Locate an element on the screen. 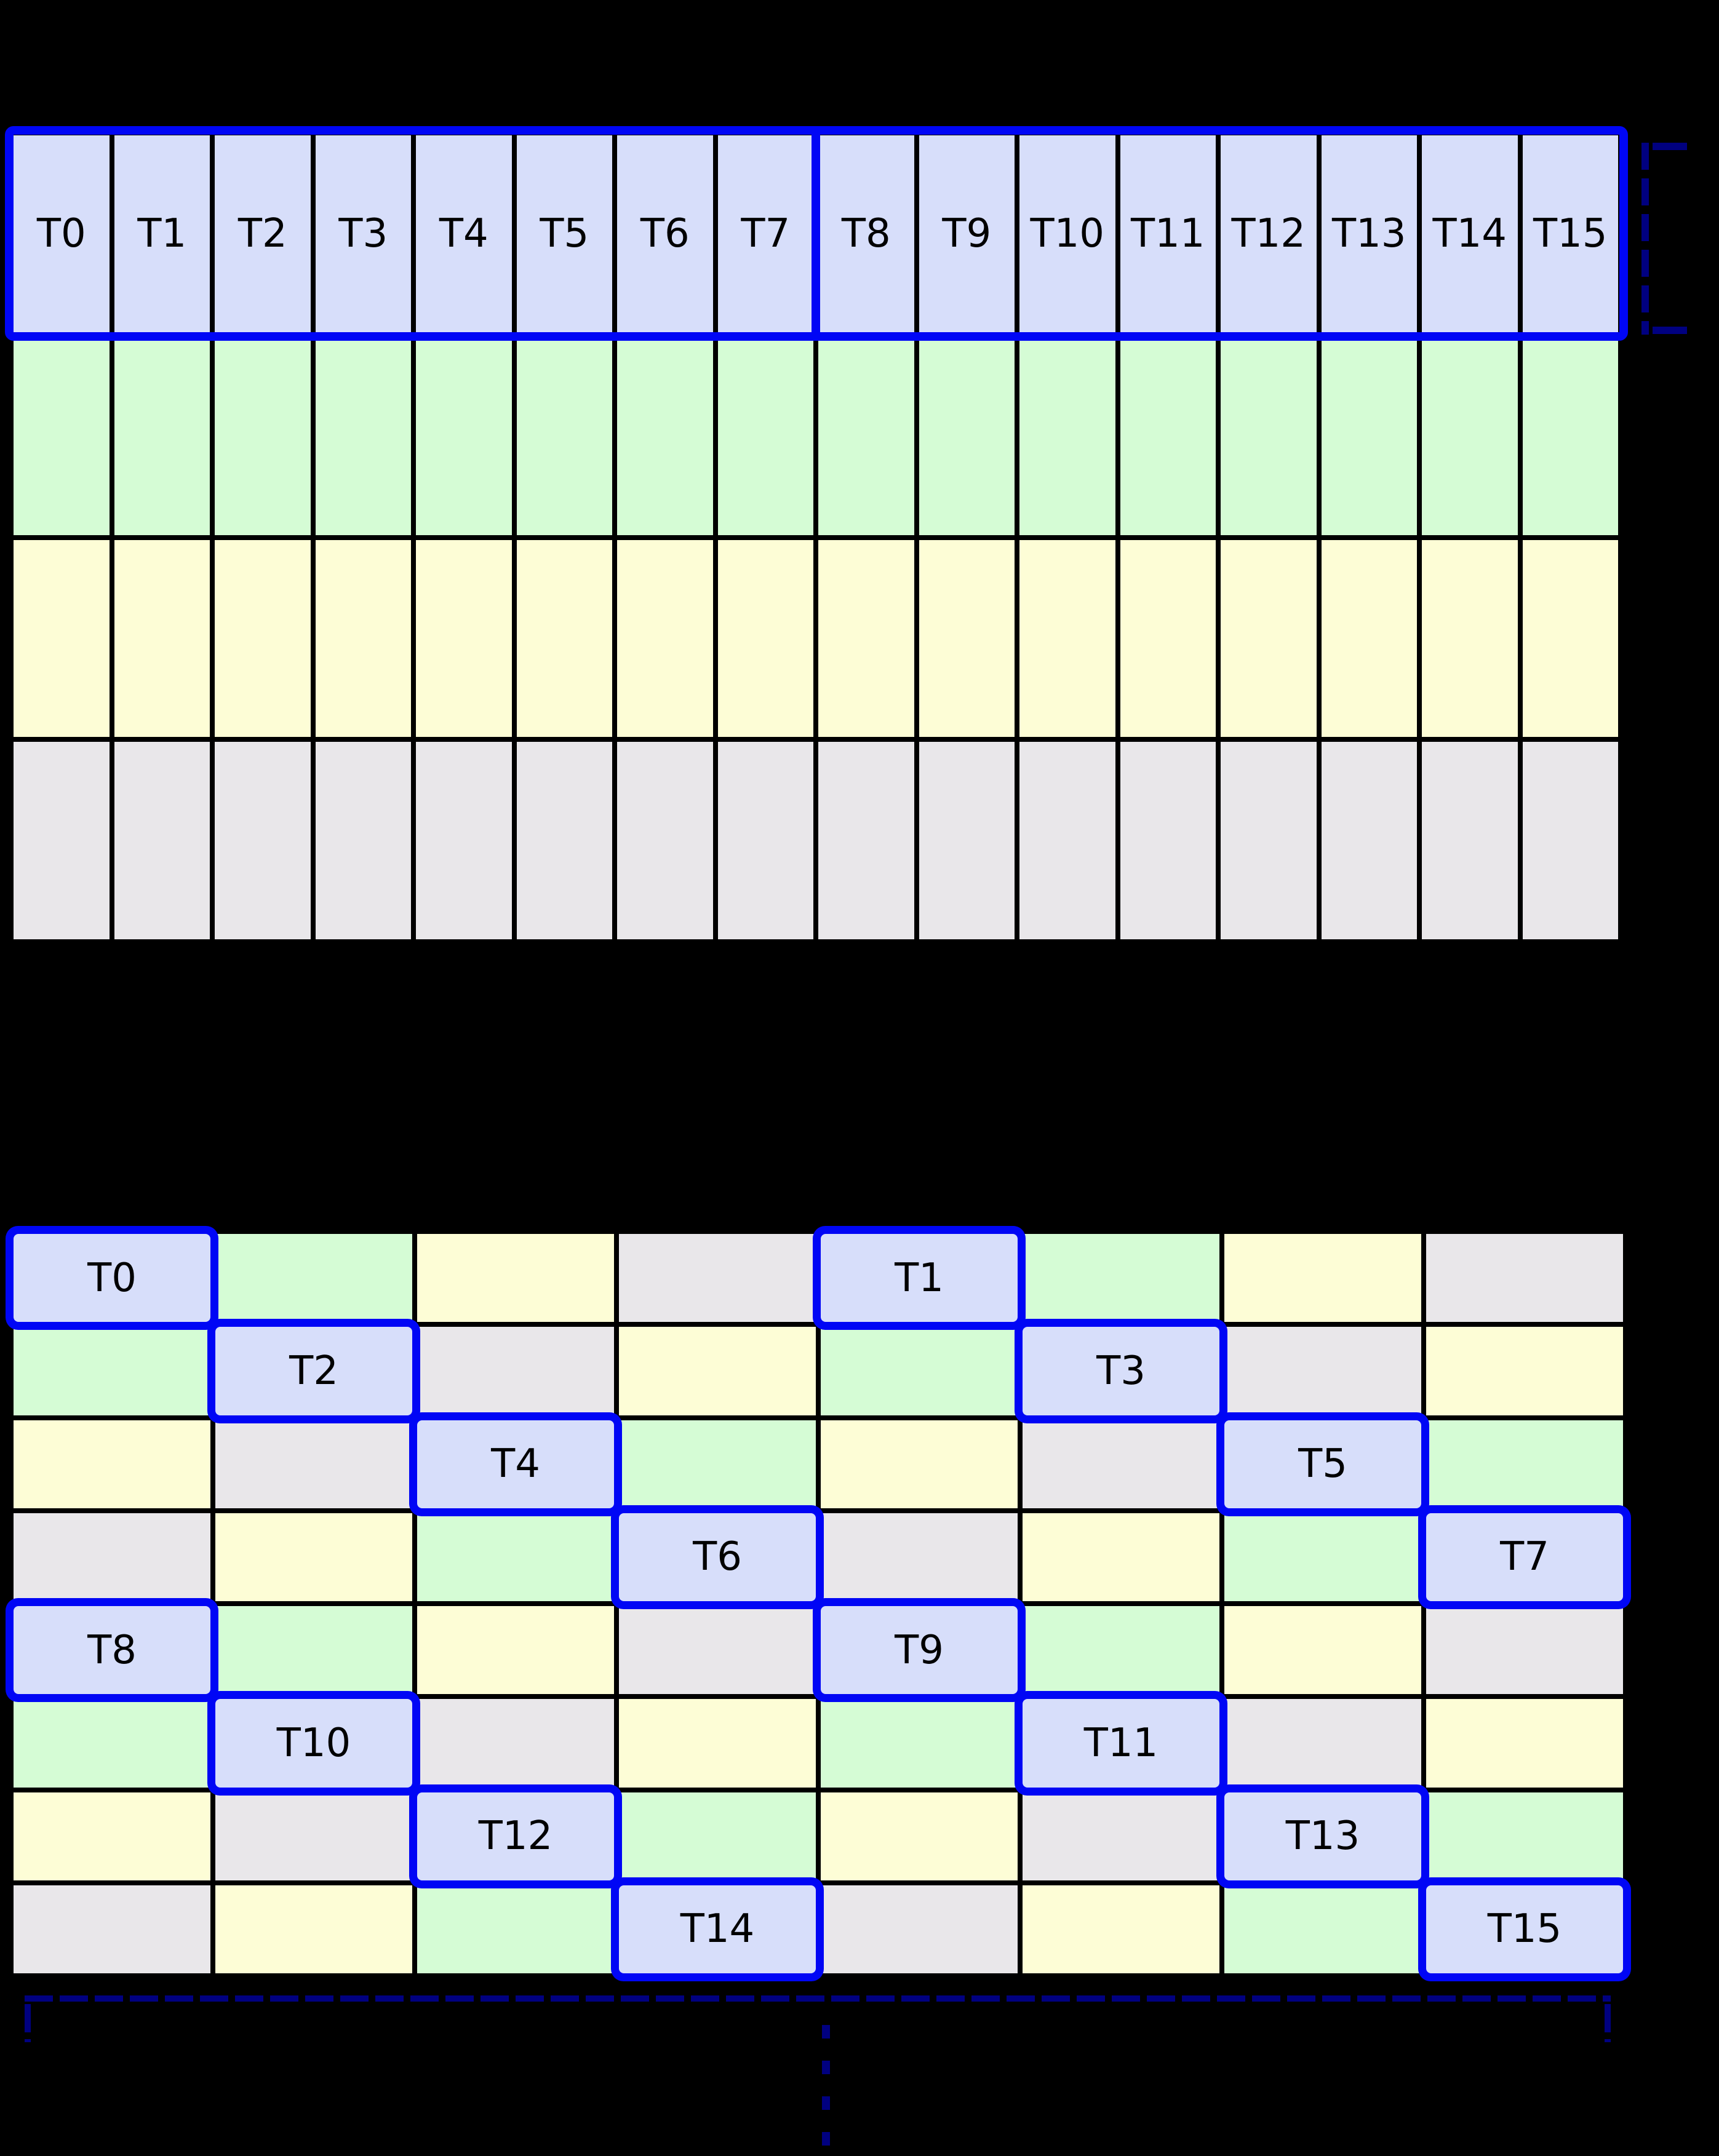  continuation-brace-tick-left-icon is located at coordinates (28, 2023).